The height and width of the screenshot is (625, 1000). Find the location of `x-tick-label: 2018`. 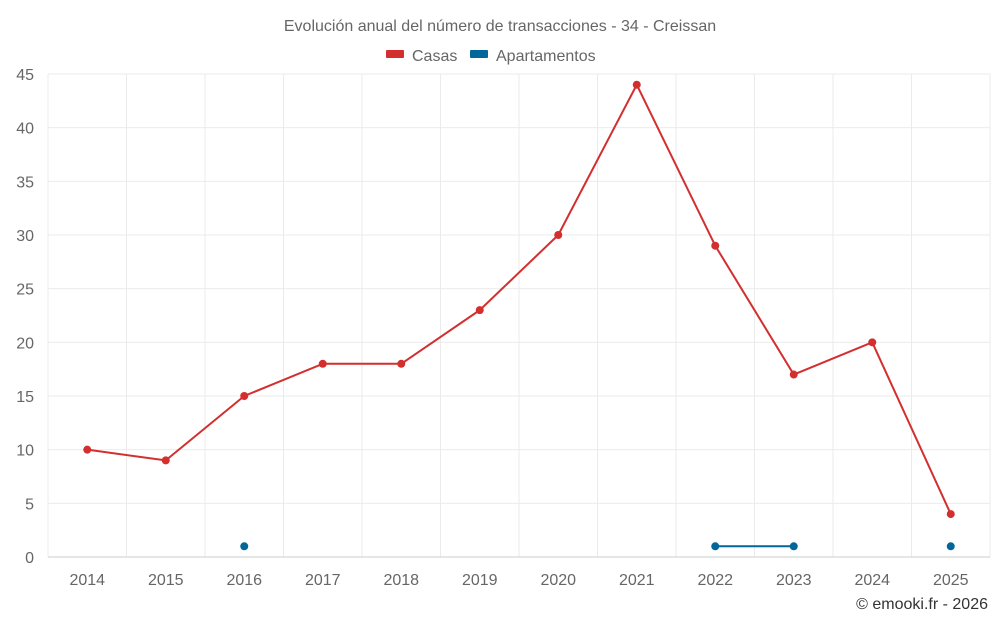

x-tick-label: 2018 is located at coordinates (401, 580).